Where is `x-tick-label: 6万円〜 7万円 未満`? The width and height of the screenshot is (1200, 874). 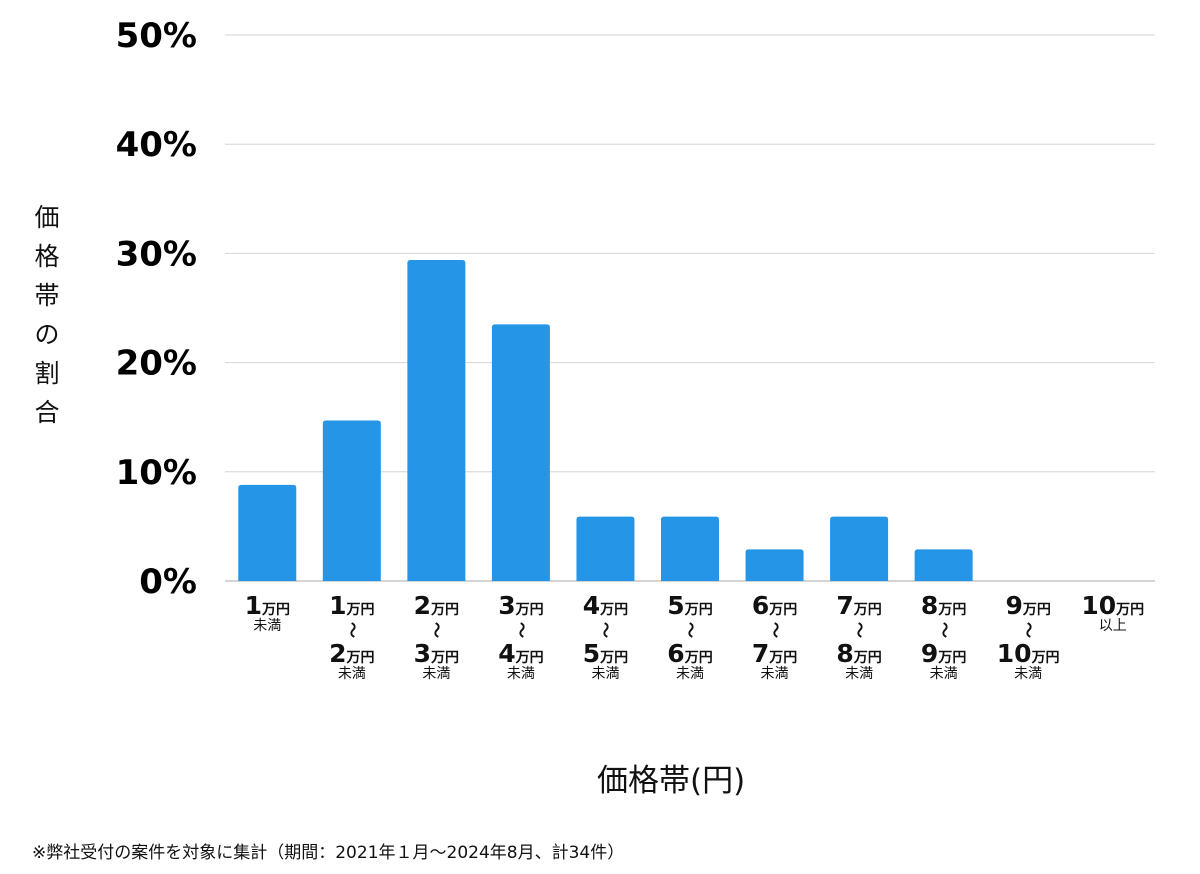 x-tick-label: 6万円〜 7万円 未満 is located at coordinates (775, 637).